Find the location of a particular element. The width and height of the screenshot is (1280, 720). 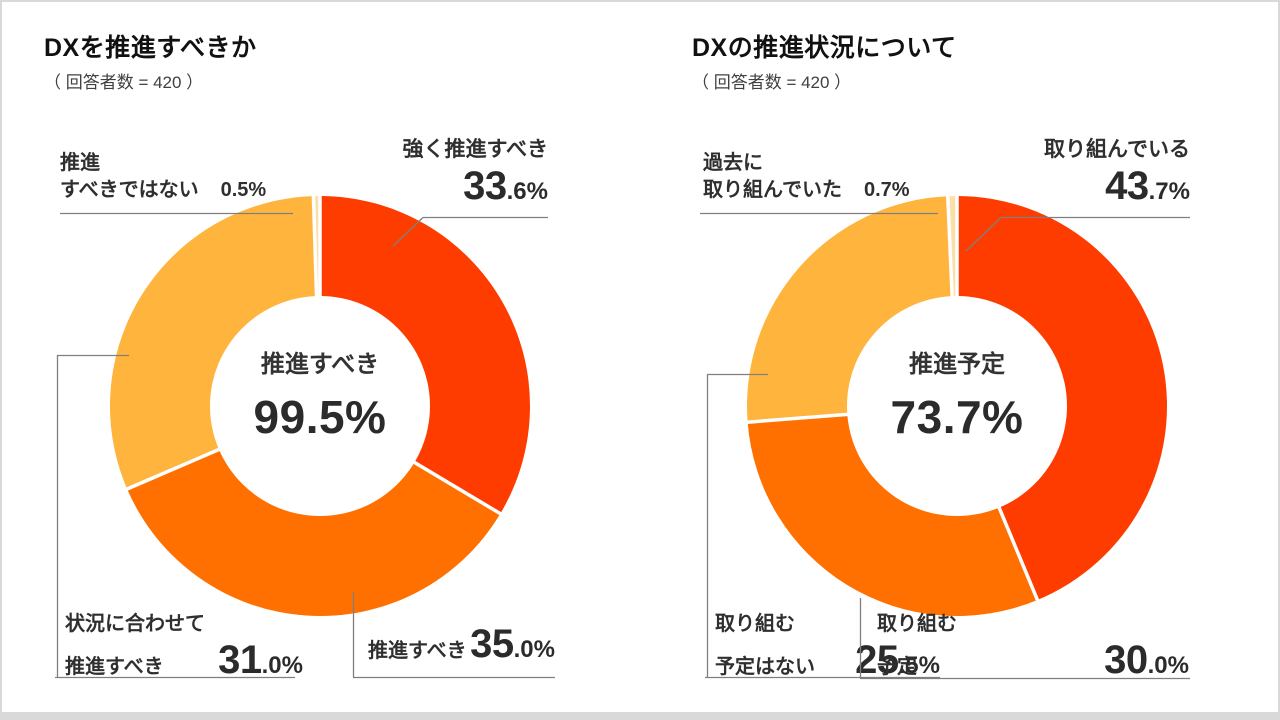

right-callout-worked-in-past: 過去に 取り組んでいた 0.7% is located at coordinates (806, 177).